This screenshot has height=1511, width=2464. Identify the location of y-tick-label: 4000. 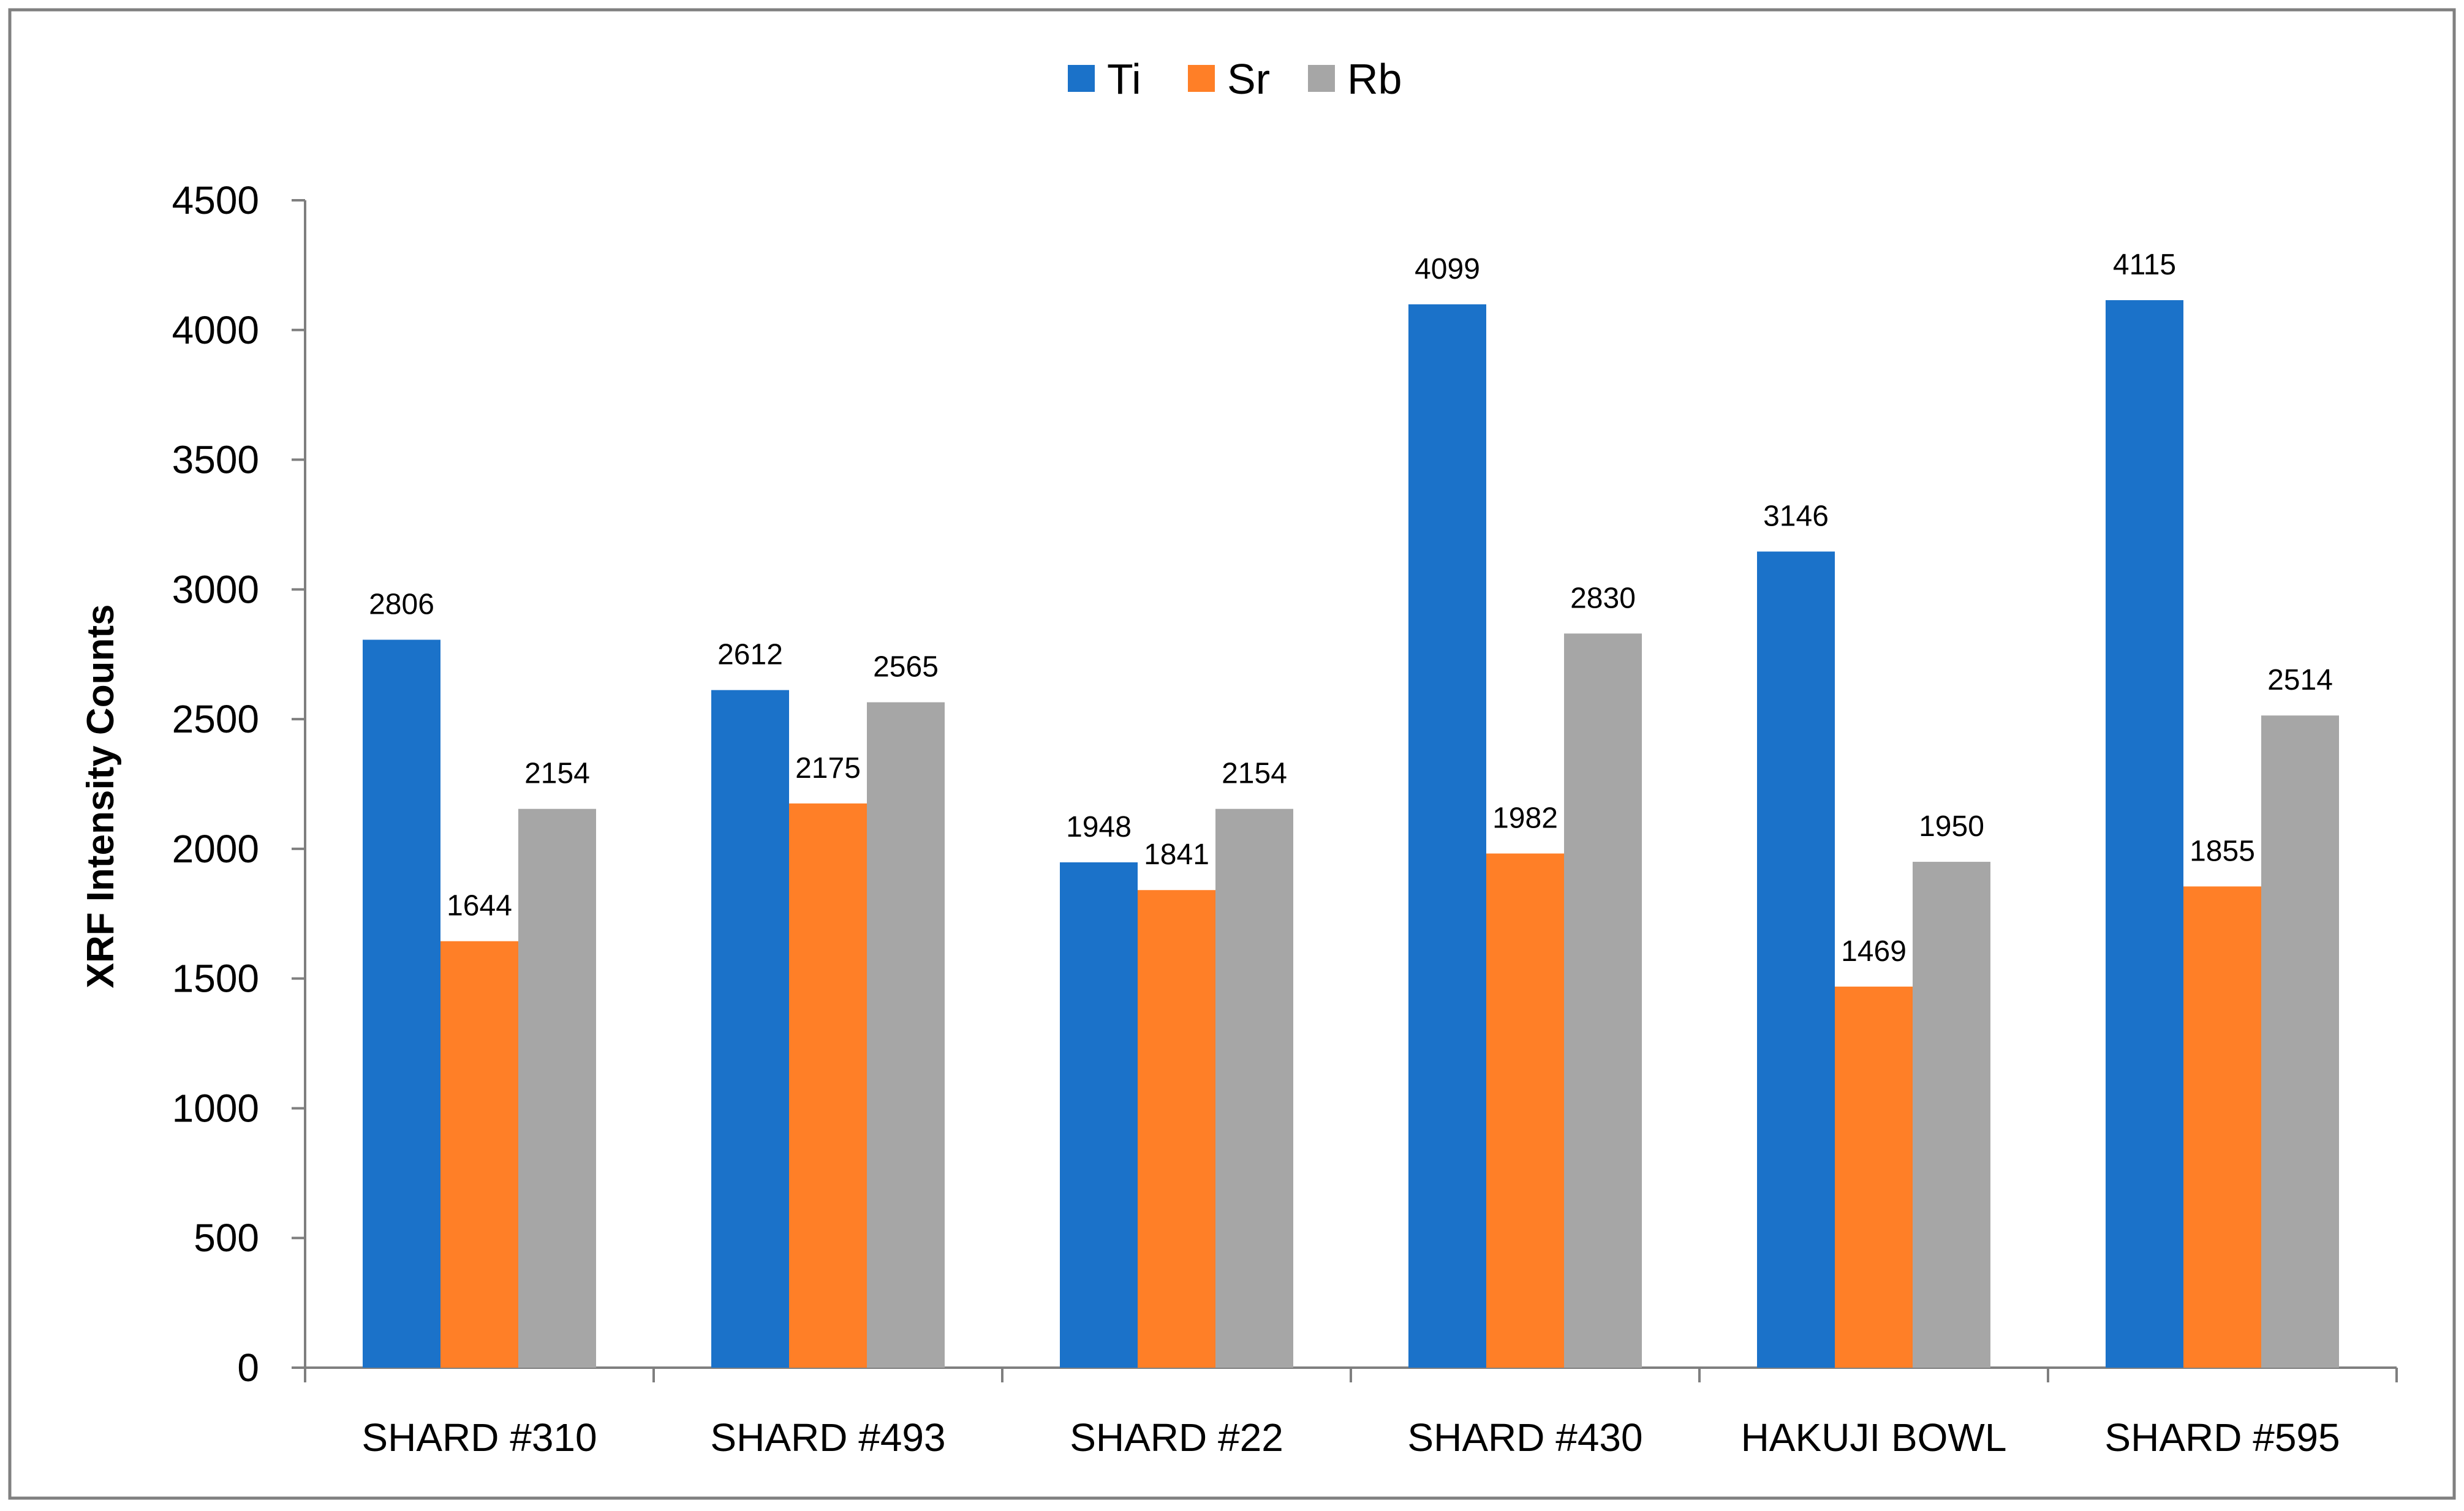
(215, 330).